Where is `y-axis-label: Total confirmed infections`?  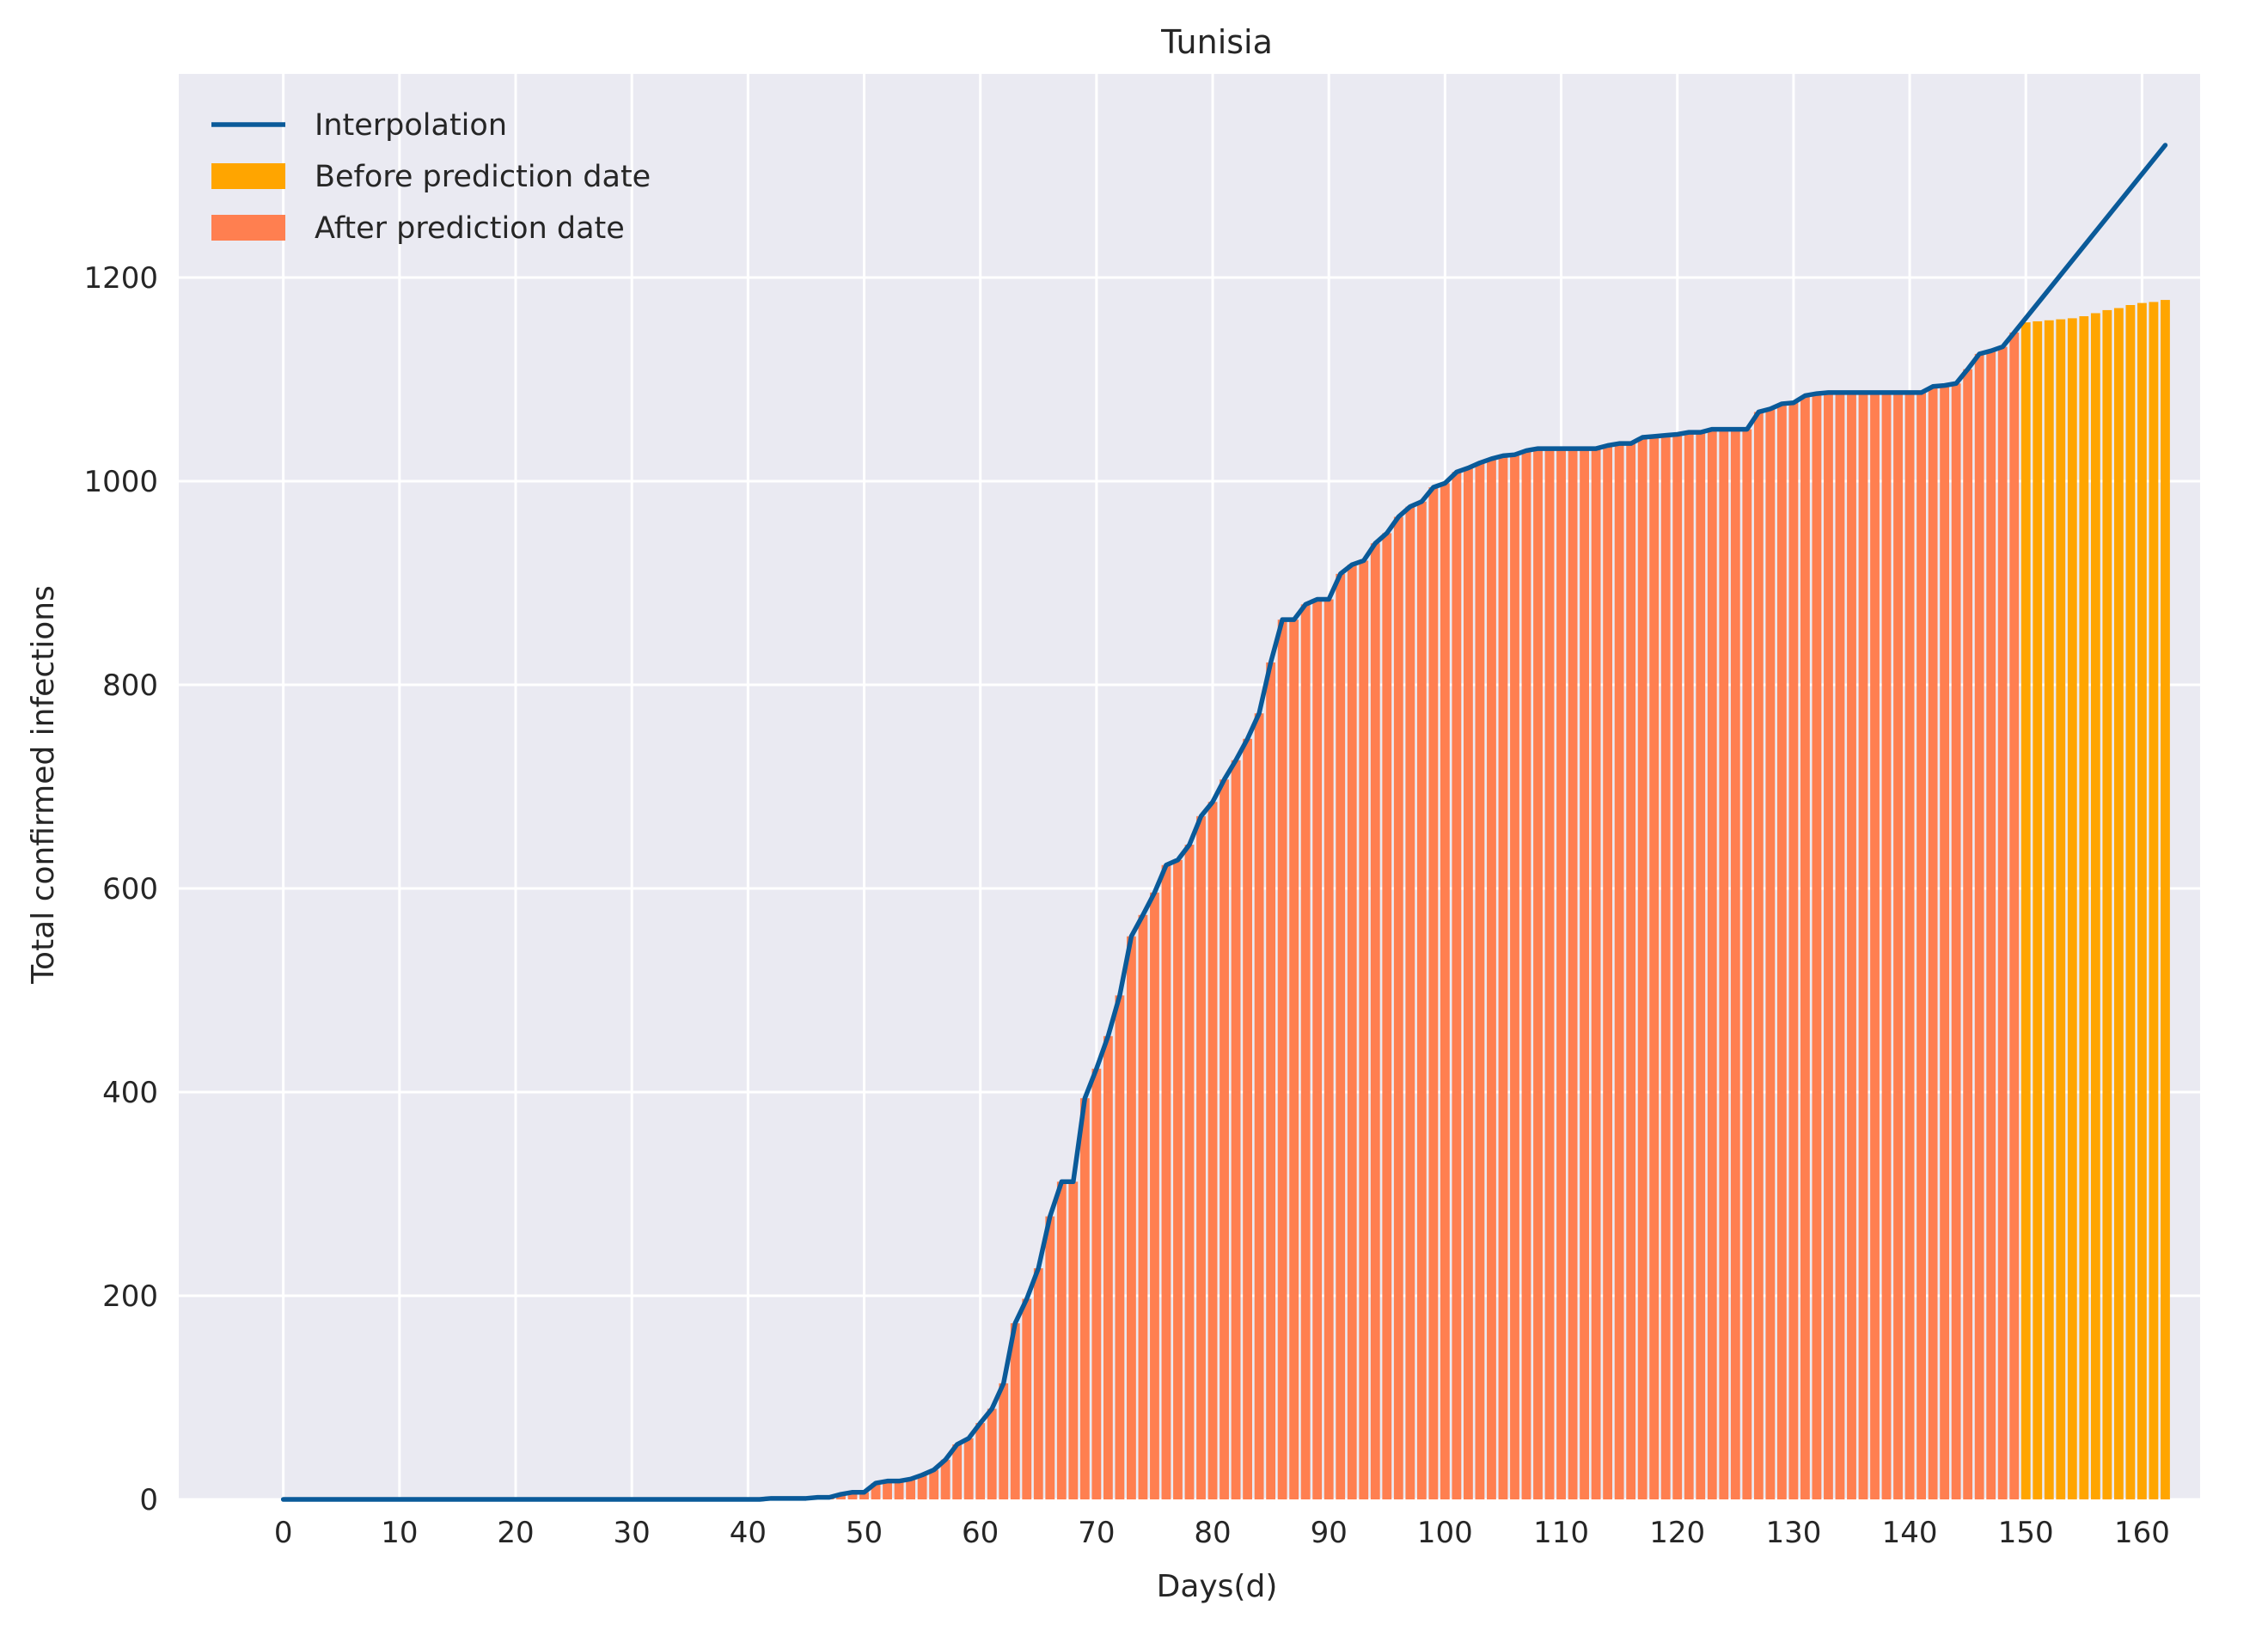
y-axis-label: Total confirmed infections is located at coordinates (43, 785).